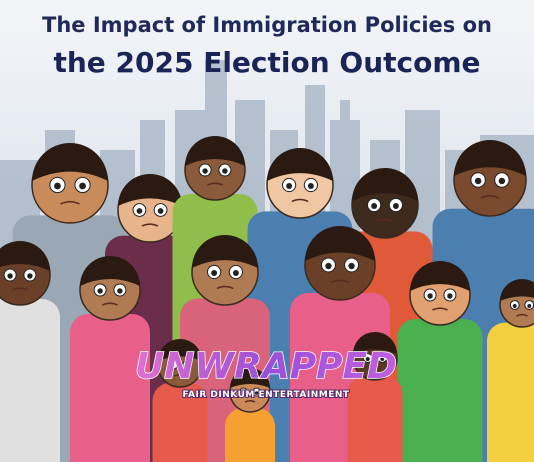  I want to click on watermark-tagline: FAIR DINKUM ENTERTAINMENT, so click(265, 395).